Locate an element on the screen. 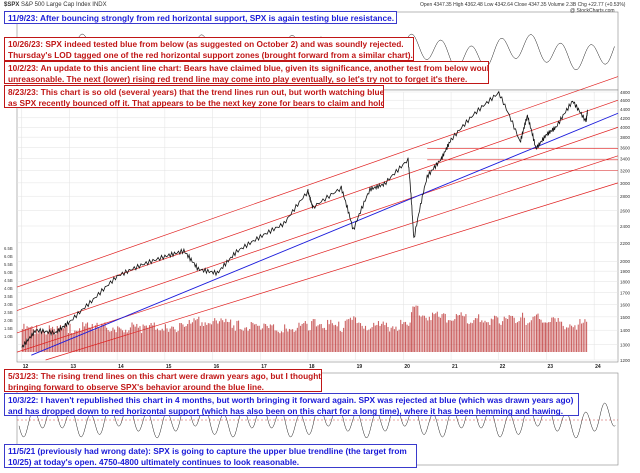  chart-watermark: @ StockCharts.com is located at coordinates (592, 11).